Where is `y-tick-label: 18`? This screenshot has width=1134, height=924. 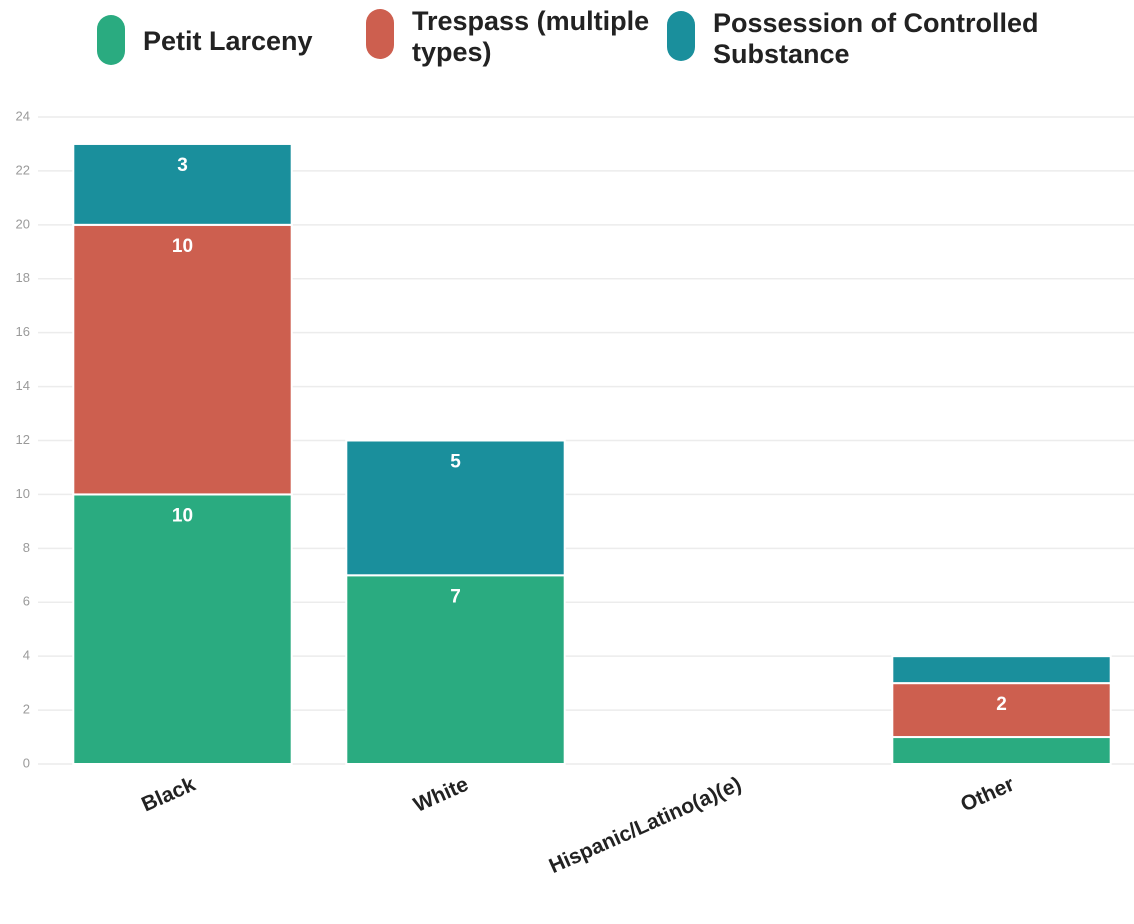 y-tick-label: 18 is located at coordinates (23, 277).